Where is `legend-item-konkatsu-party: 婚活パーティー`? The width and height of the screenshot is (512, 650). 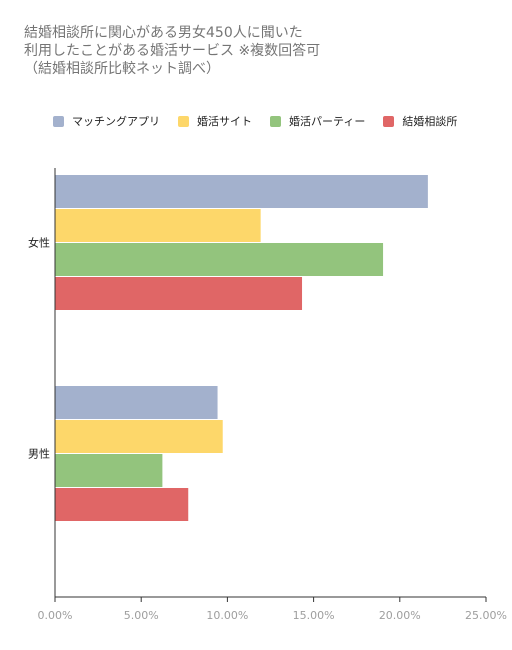
legend-item-konkatsu-party: 婚活パーティー is located at coordinates (317, 121).